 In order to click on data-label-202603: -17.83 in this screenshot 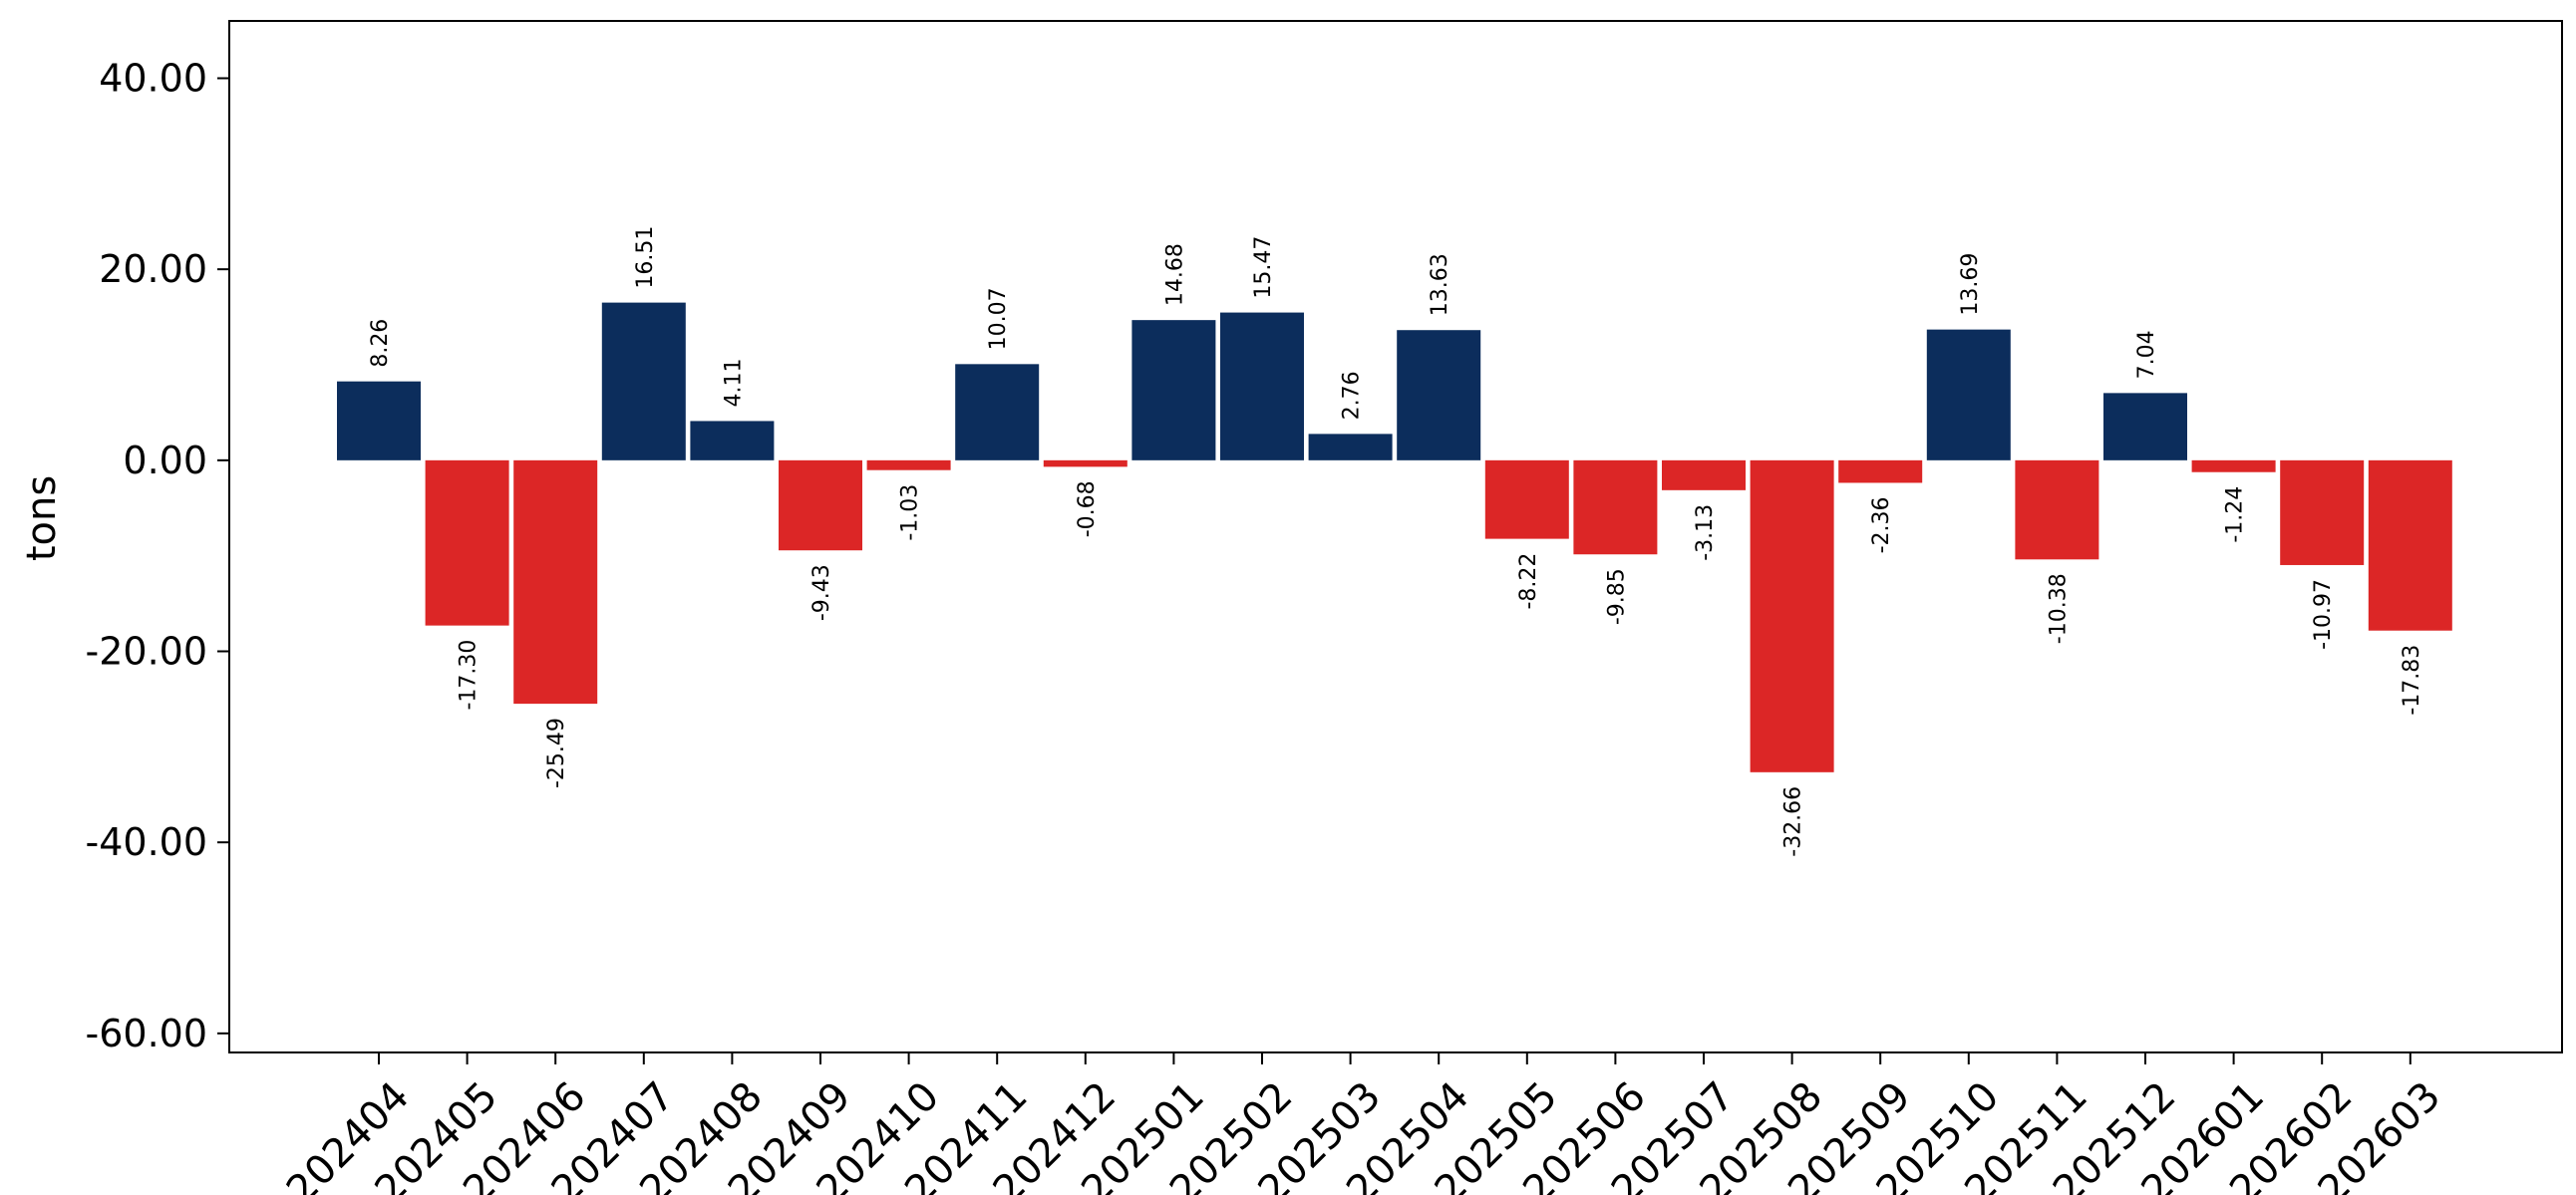, I will do `click(2412, 680)`.